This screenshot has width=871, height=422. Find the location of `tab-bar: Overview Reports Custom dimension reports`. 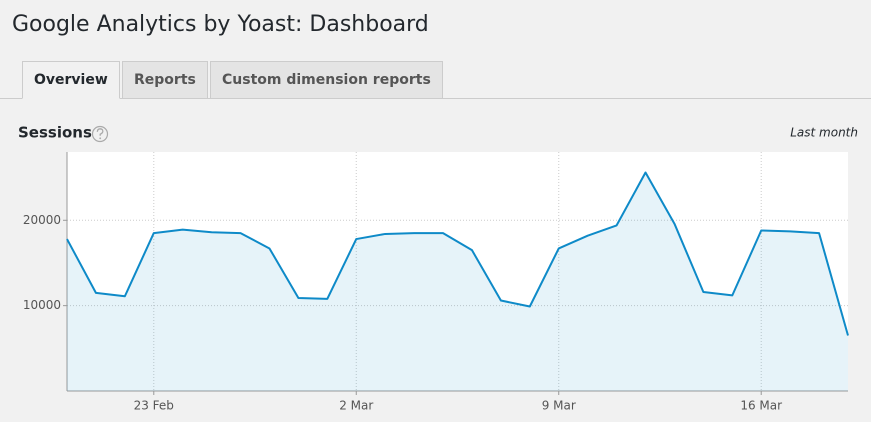

tab-bar: Overview Reports Custom dimension reports is located at coordinates (435, 80).